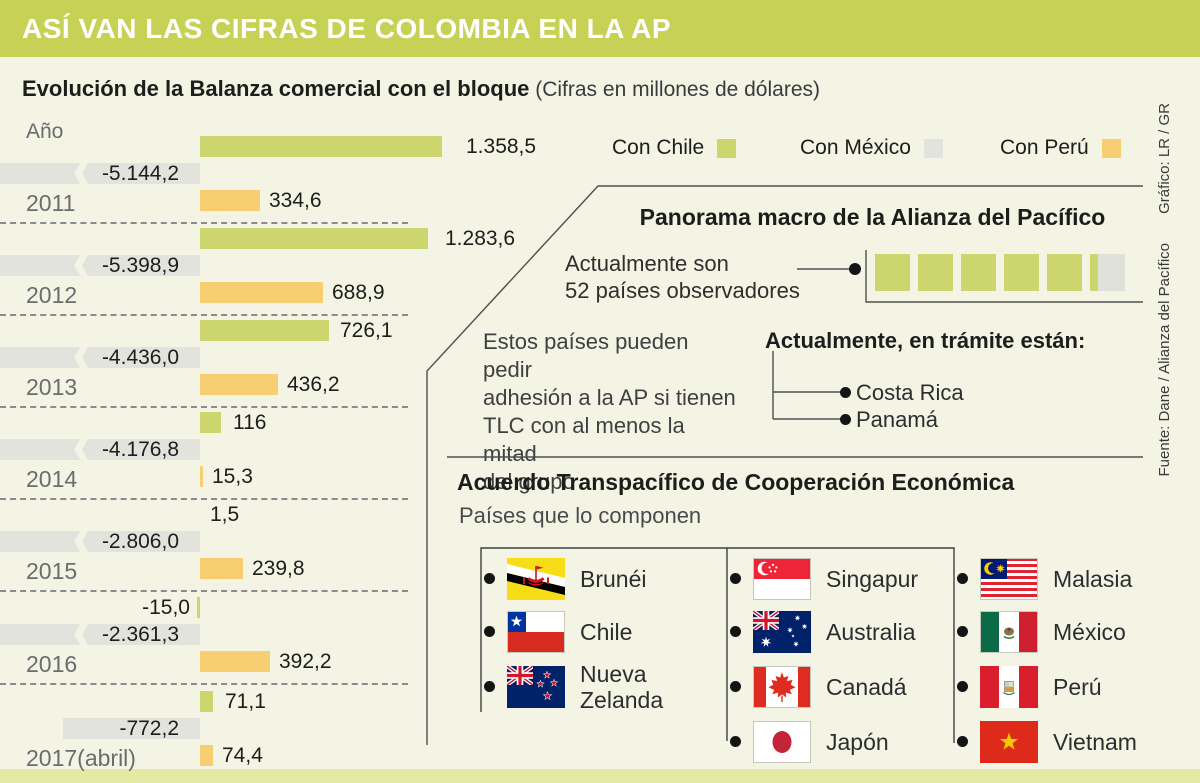 The image size is (1200, 783). Describe the element at coordinates (613, 579) in the screenshot. I see `member-country-name: Brunéi` at that location.